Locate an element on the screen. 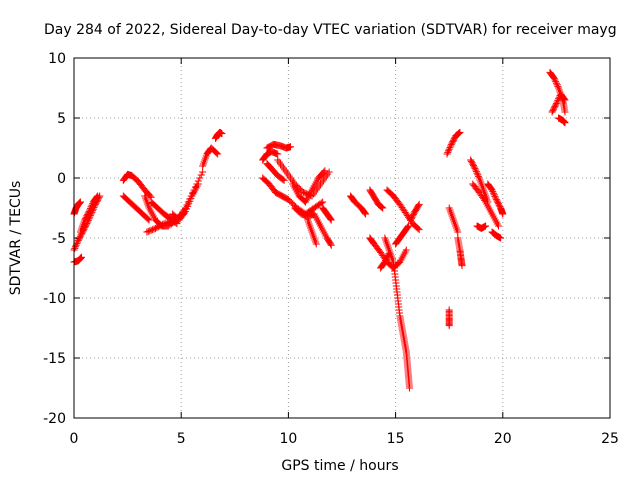 Image resolution: width=640 pixels, height=480 pixels. y-axis-label: SDTVAR / TECUs is located at coordinates (16, 238).